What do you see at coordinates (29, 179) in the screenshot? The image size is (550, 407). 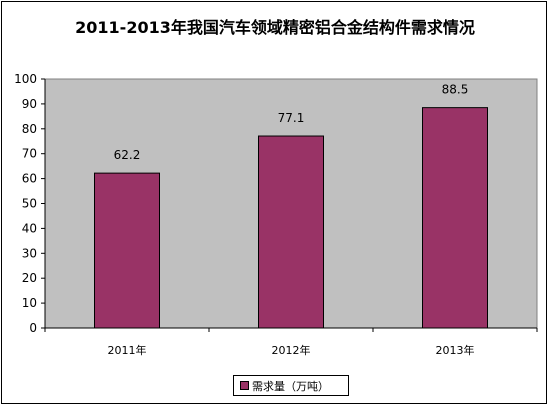 I see `y-tick-label: 60` at bounding box center [29, 179].